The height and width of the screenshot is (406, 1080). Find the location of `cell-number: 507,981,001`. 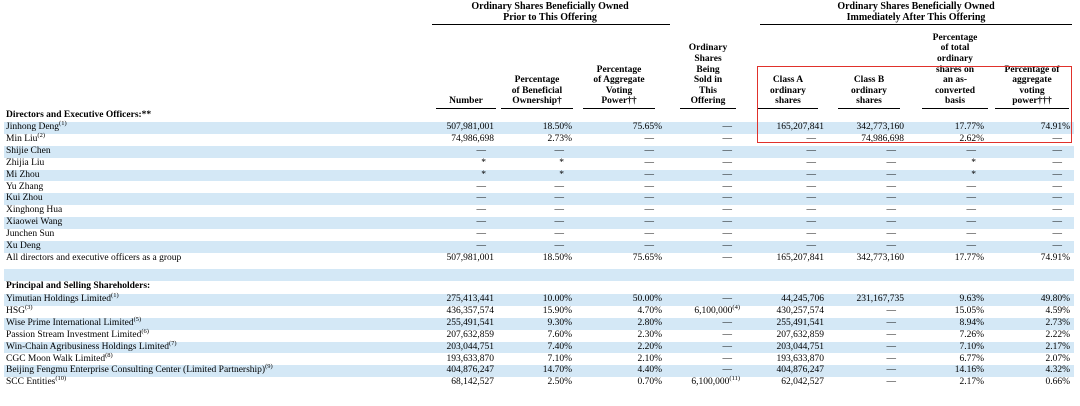

cell-number: 507,981,001 is located at coordinates (463, 258).